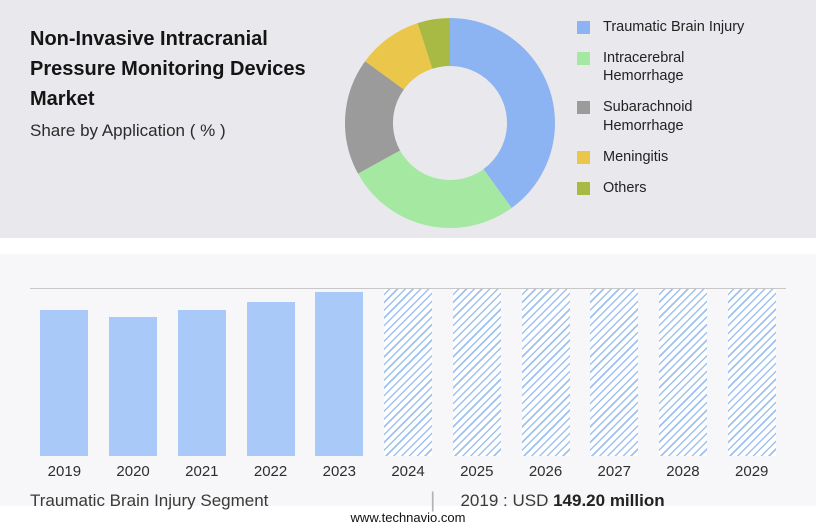 The image size is (816, 528). I want to click on forecast-bar-2027, so click(614, 372).